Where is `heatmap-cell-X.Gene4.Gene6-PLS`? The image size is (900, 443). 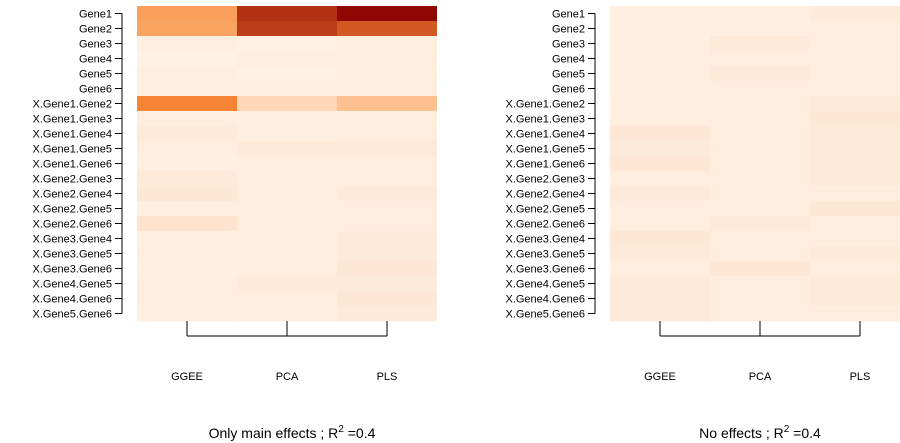 heatmap-cell-X.Gene4.Gene6-PLS is located at coordinates (387, 299).